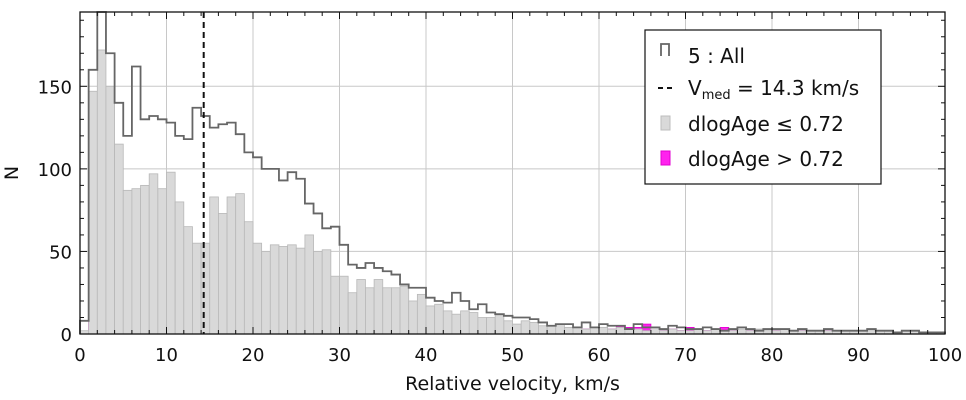  What do you see at coordinates (773, 89) in the screenshot?
I see `legend-label-median: Vmed = 14.3 km/s` at bounding box center [773, 89].